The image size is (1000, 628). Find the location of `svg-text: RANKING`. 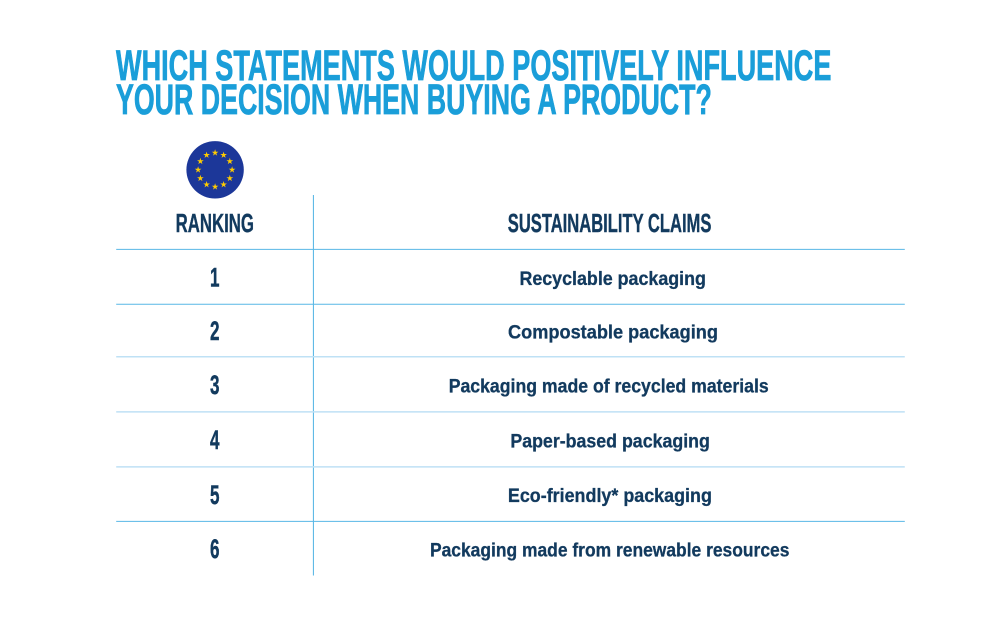

svg-text: RANKING is located at coordinates (215, 223).